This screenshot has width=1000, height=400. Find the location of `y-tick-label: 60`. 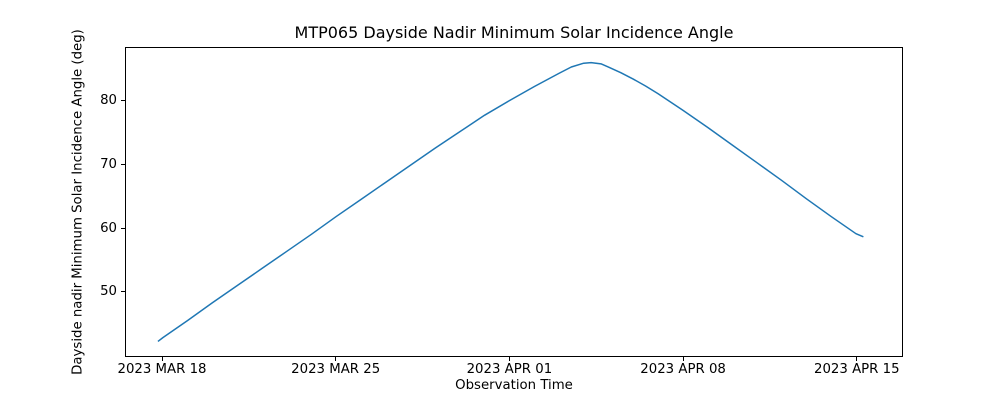

y-tick-label: 60 is located at coordinates (108, 228).